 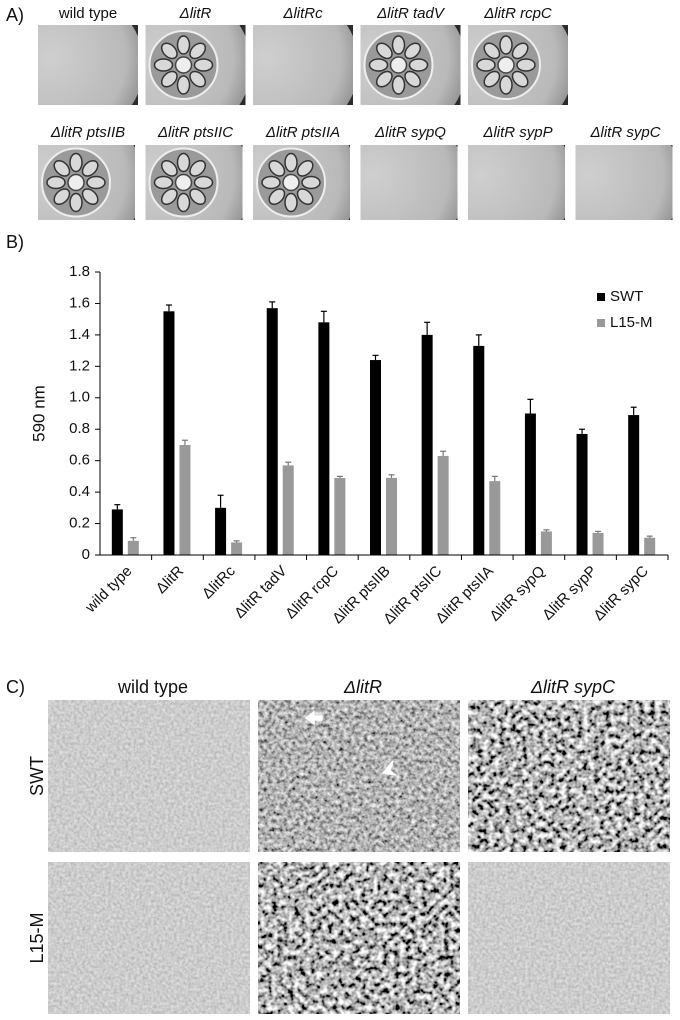 What do you see at coordinates (624, 132) in the screenshot?
I see `plate-label: ΔlitR sypC` at bounding box center [624, 132].